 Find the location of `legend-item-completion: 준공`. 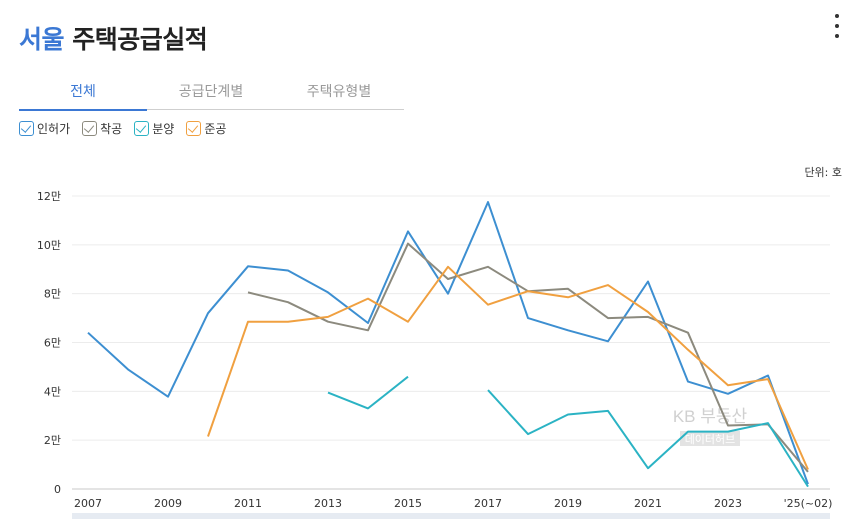

legend-item-completion: 준공 is located at coordinates (206, 128).